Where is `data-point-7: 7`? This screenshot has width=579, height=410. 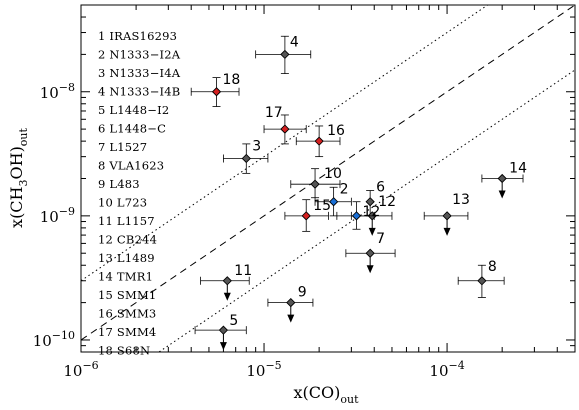 data-point-7: 7 is located at coordinates (370, 252).